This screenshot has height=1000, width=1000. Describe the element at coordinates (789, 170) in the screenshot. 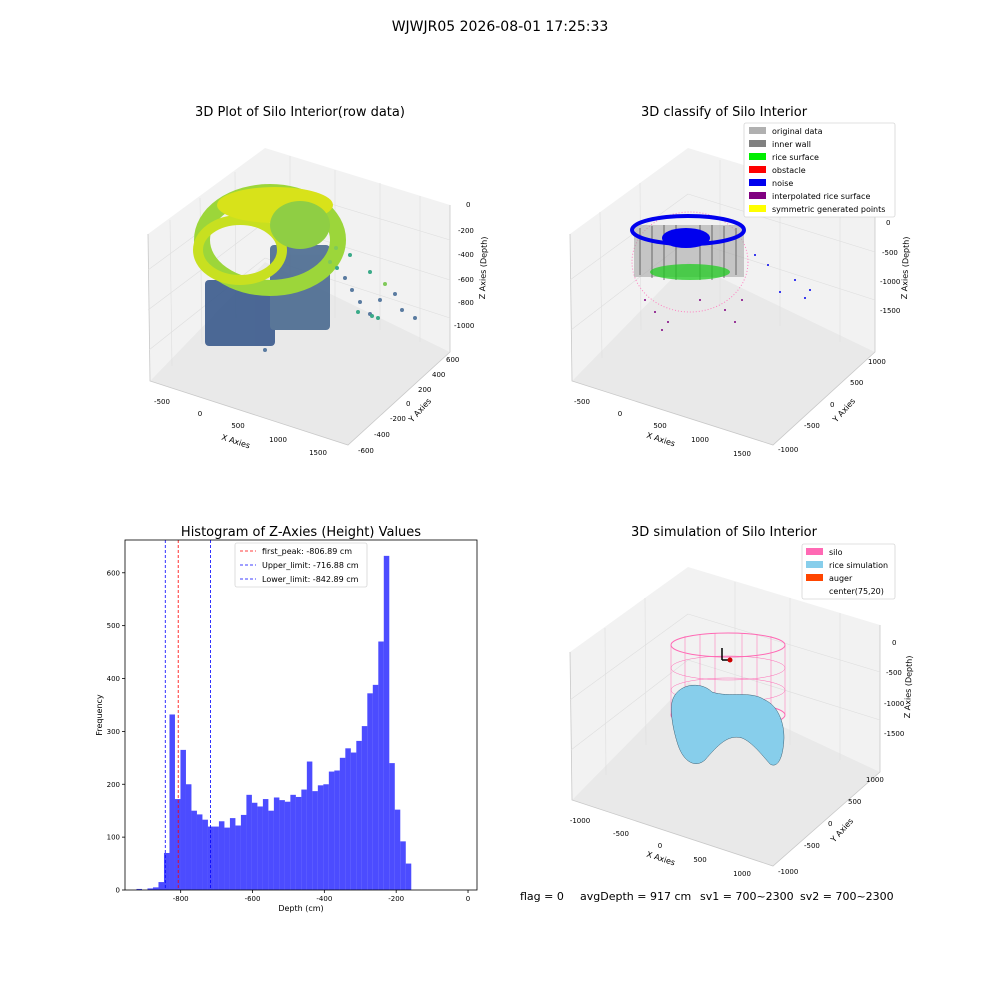

I see `legend-label: obstacle` at that location.